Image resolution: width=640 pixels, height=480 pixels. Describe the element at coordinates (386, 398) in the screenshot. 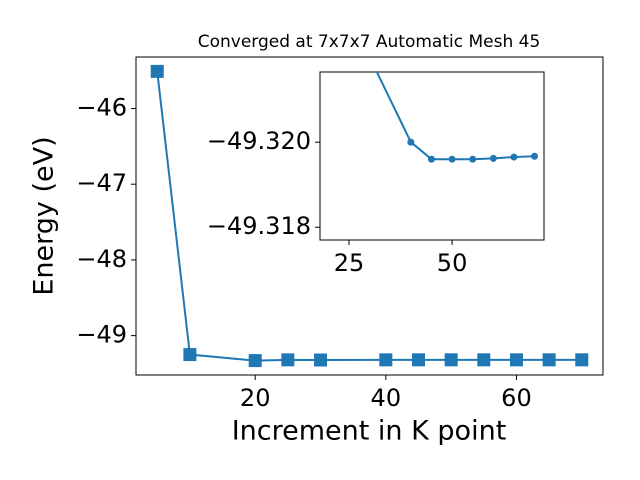

I see `x-tick-label: 40` at that location.